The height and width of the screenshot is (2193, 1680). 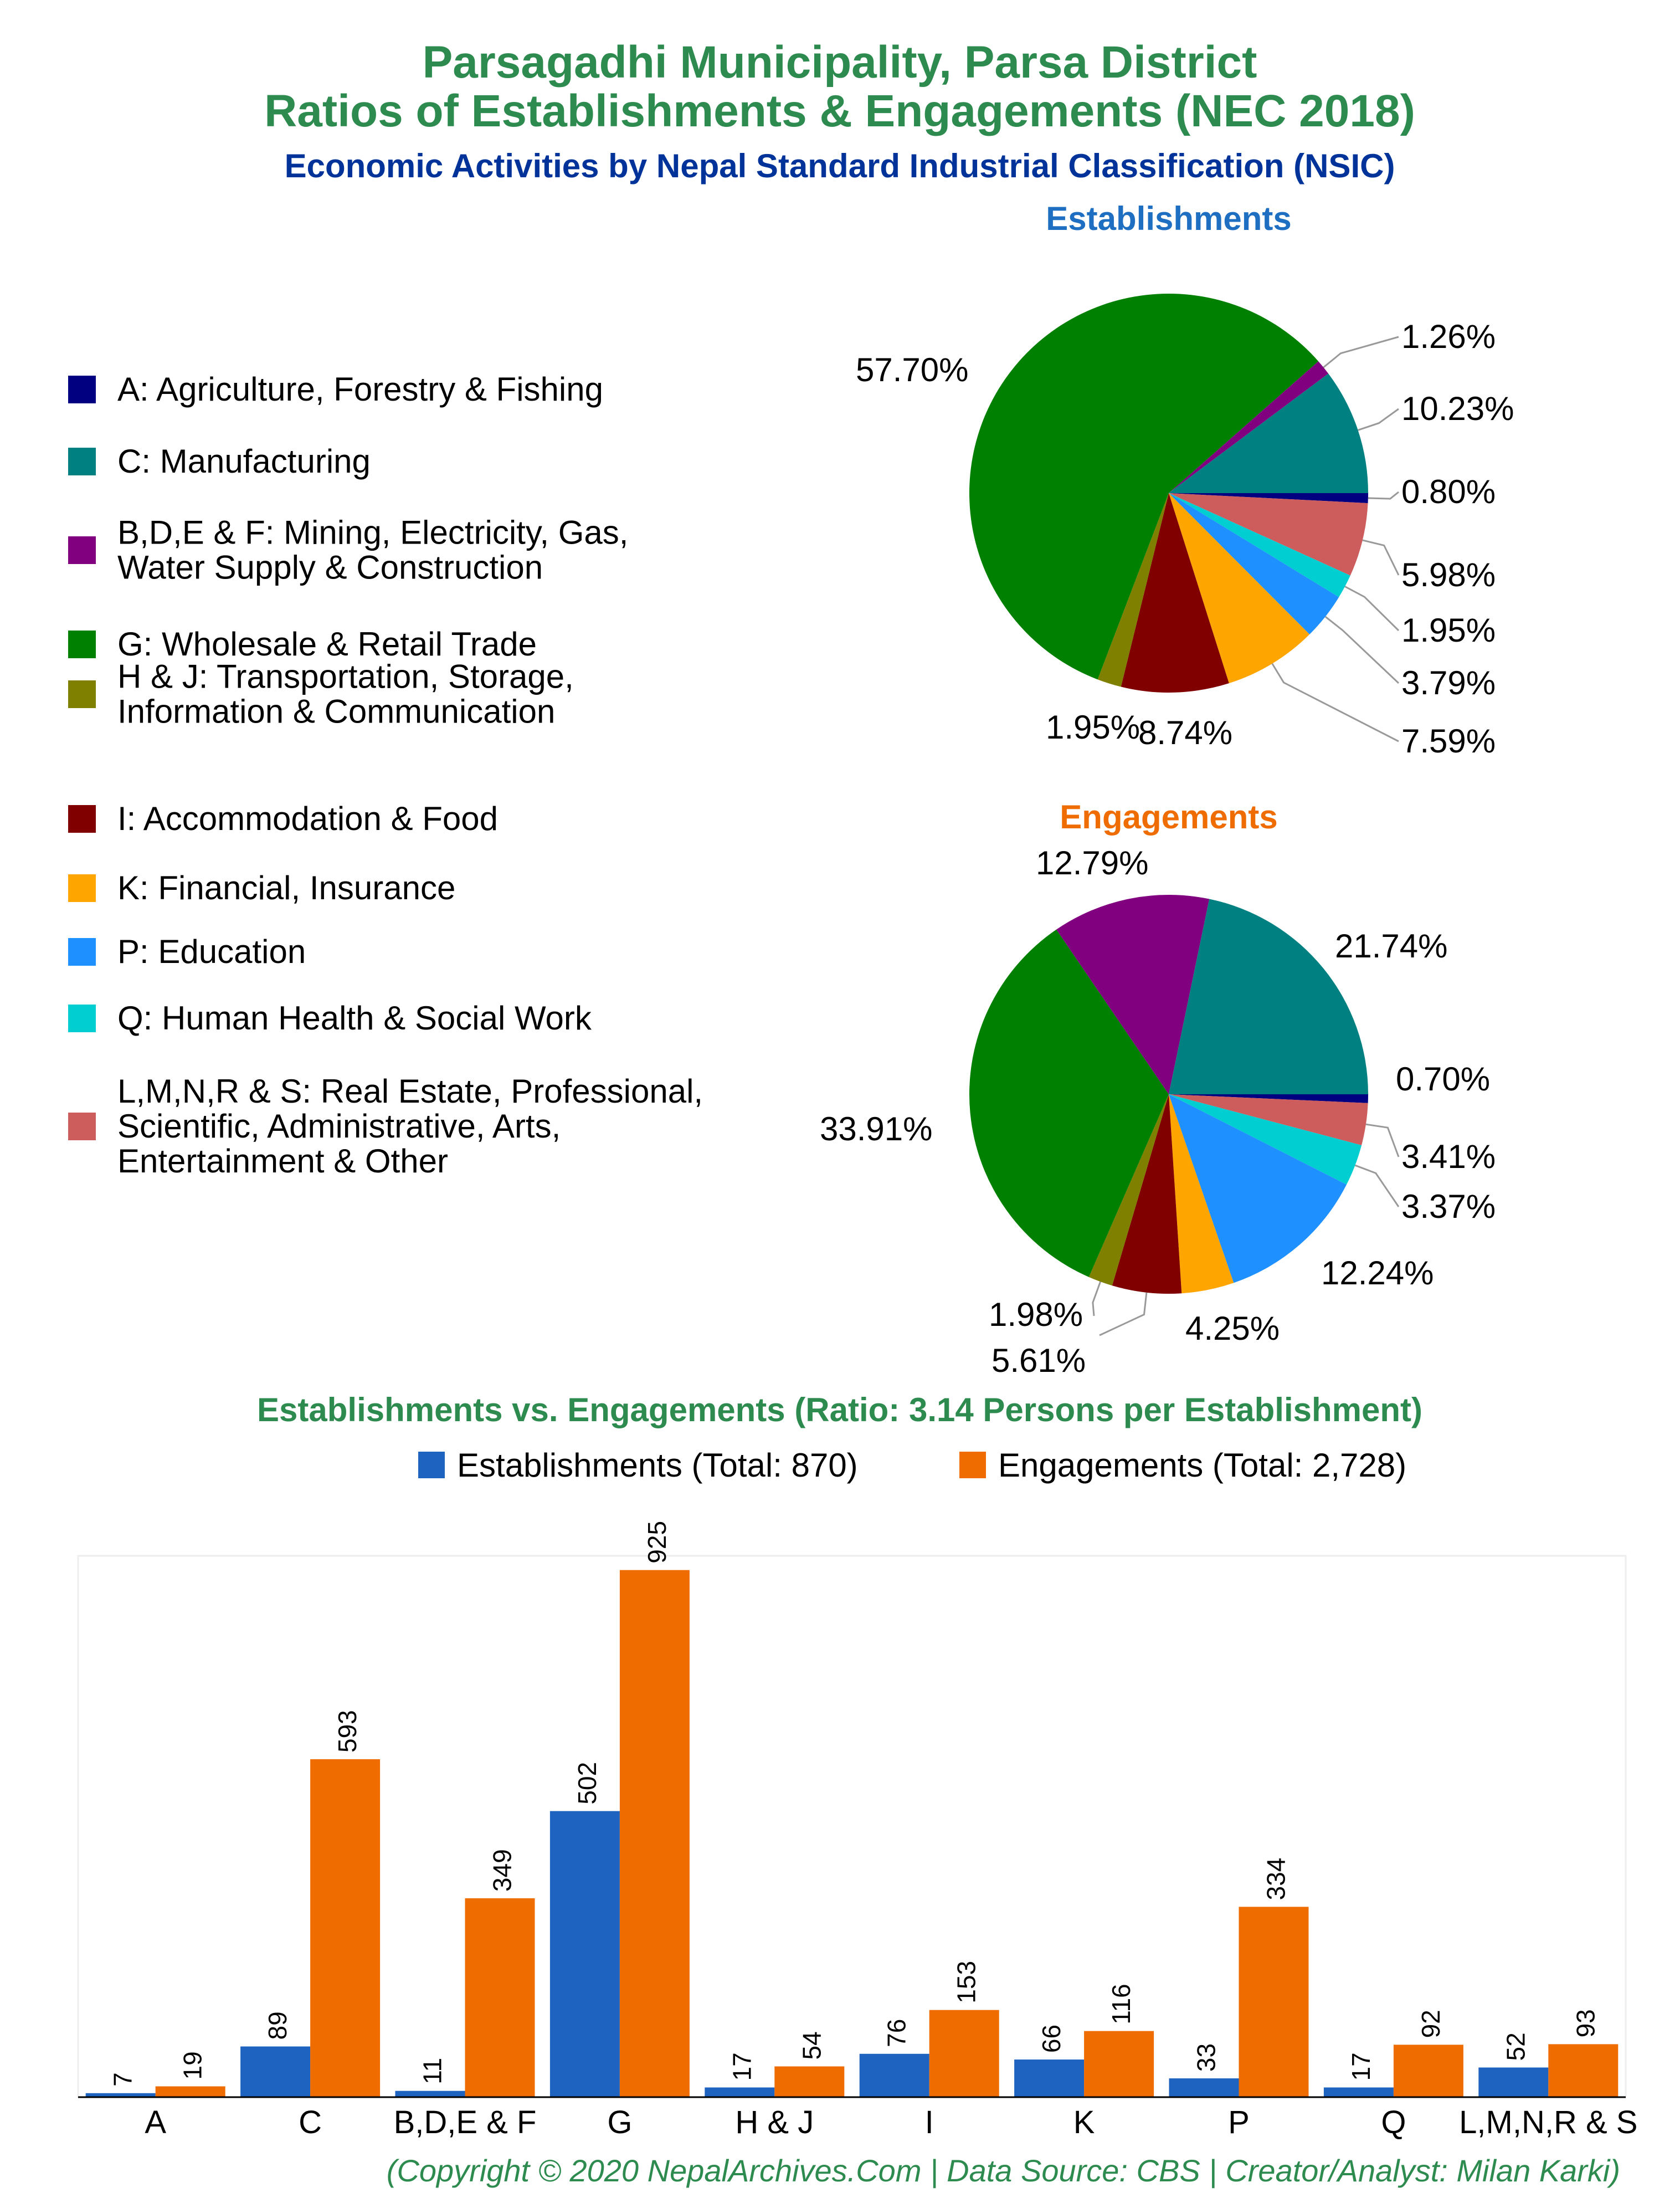 I want to click on title-line-1: Parsagadhi Municipality, Parsa District, so click(x=840, y=62).